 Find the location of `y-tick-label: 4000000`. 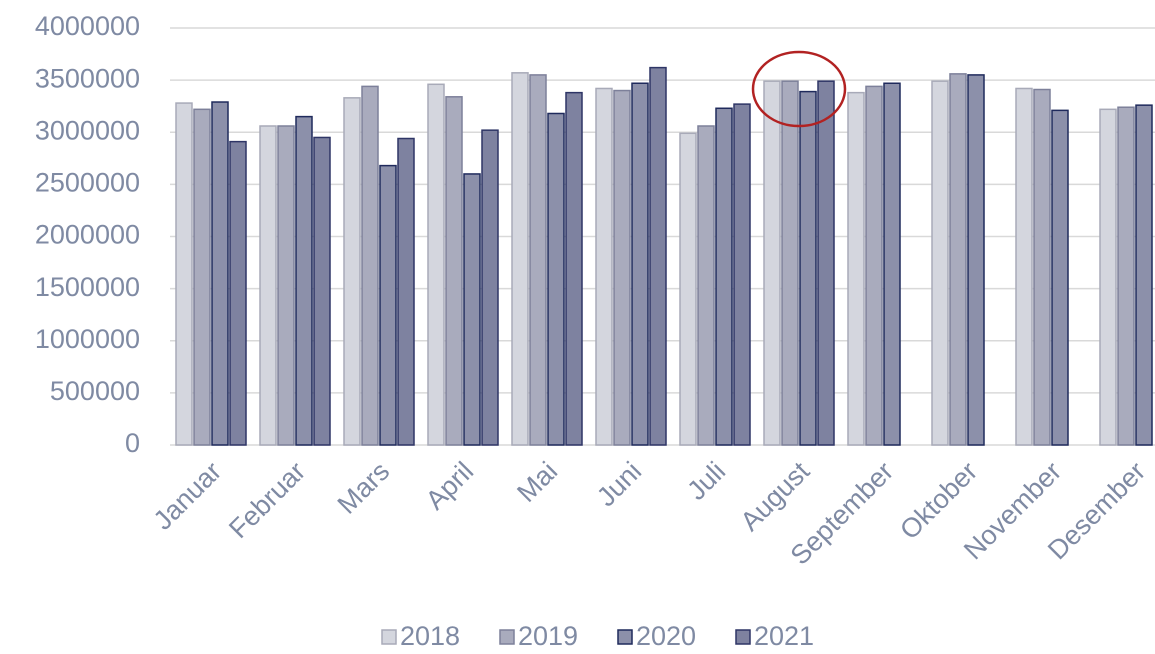

y-tick-label: 4000000 is located at coordinates (87, 26).